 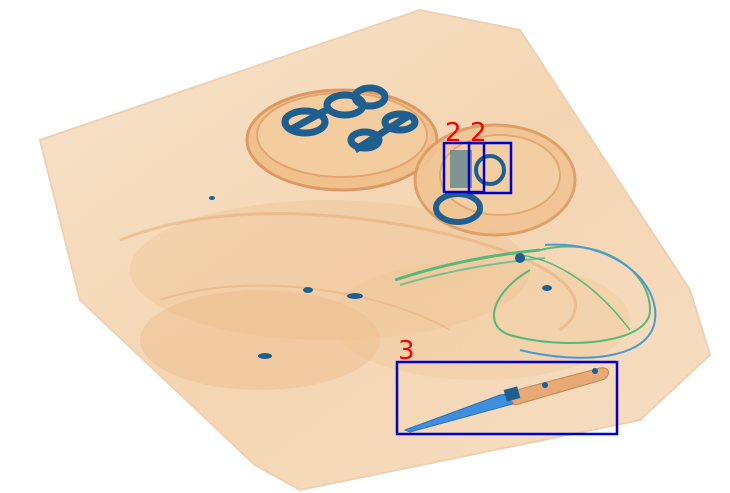 I want to click on detection-label-1: 2, so click(x=453, y=133).